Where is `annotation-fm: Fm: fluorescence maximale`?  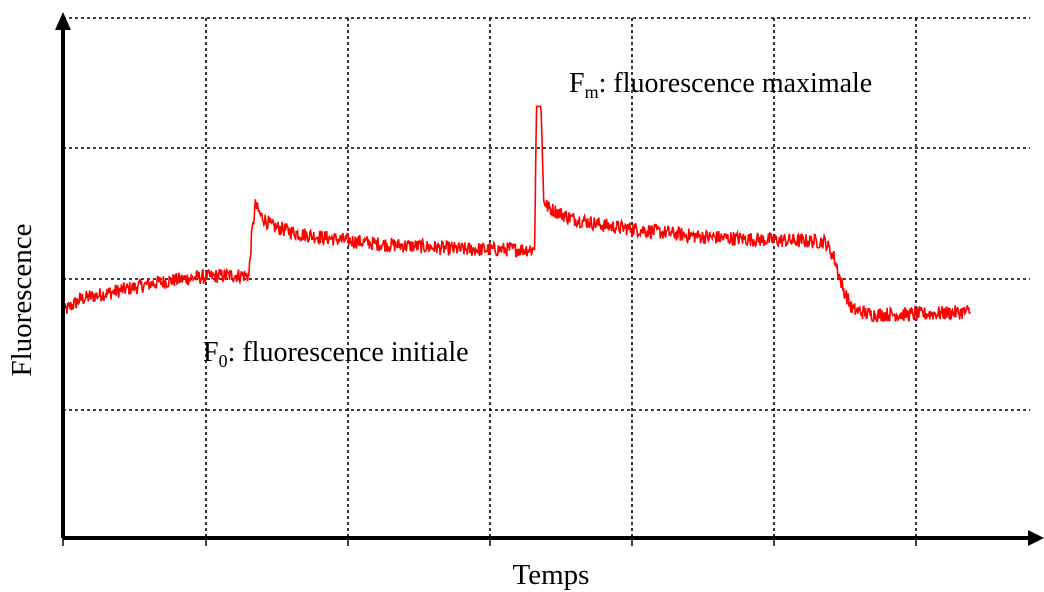 annotation-fm: Fm: fluorescence maximale is located at coordinates (720, 85).